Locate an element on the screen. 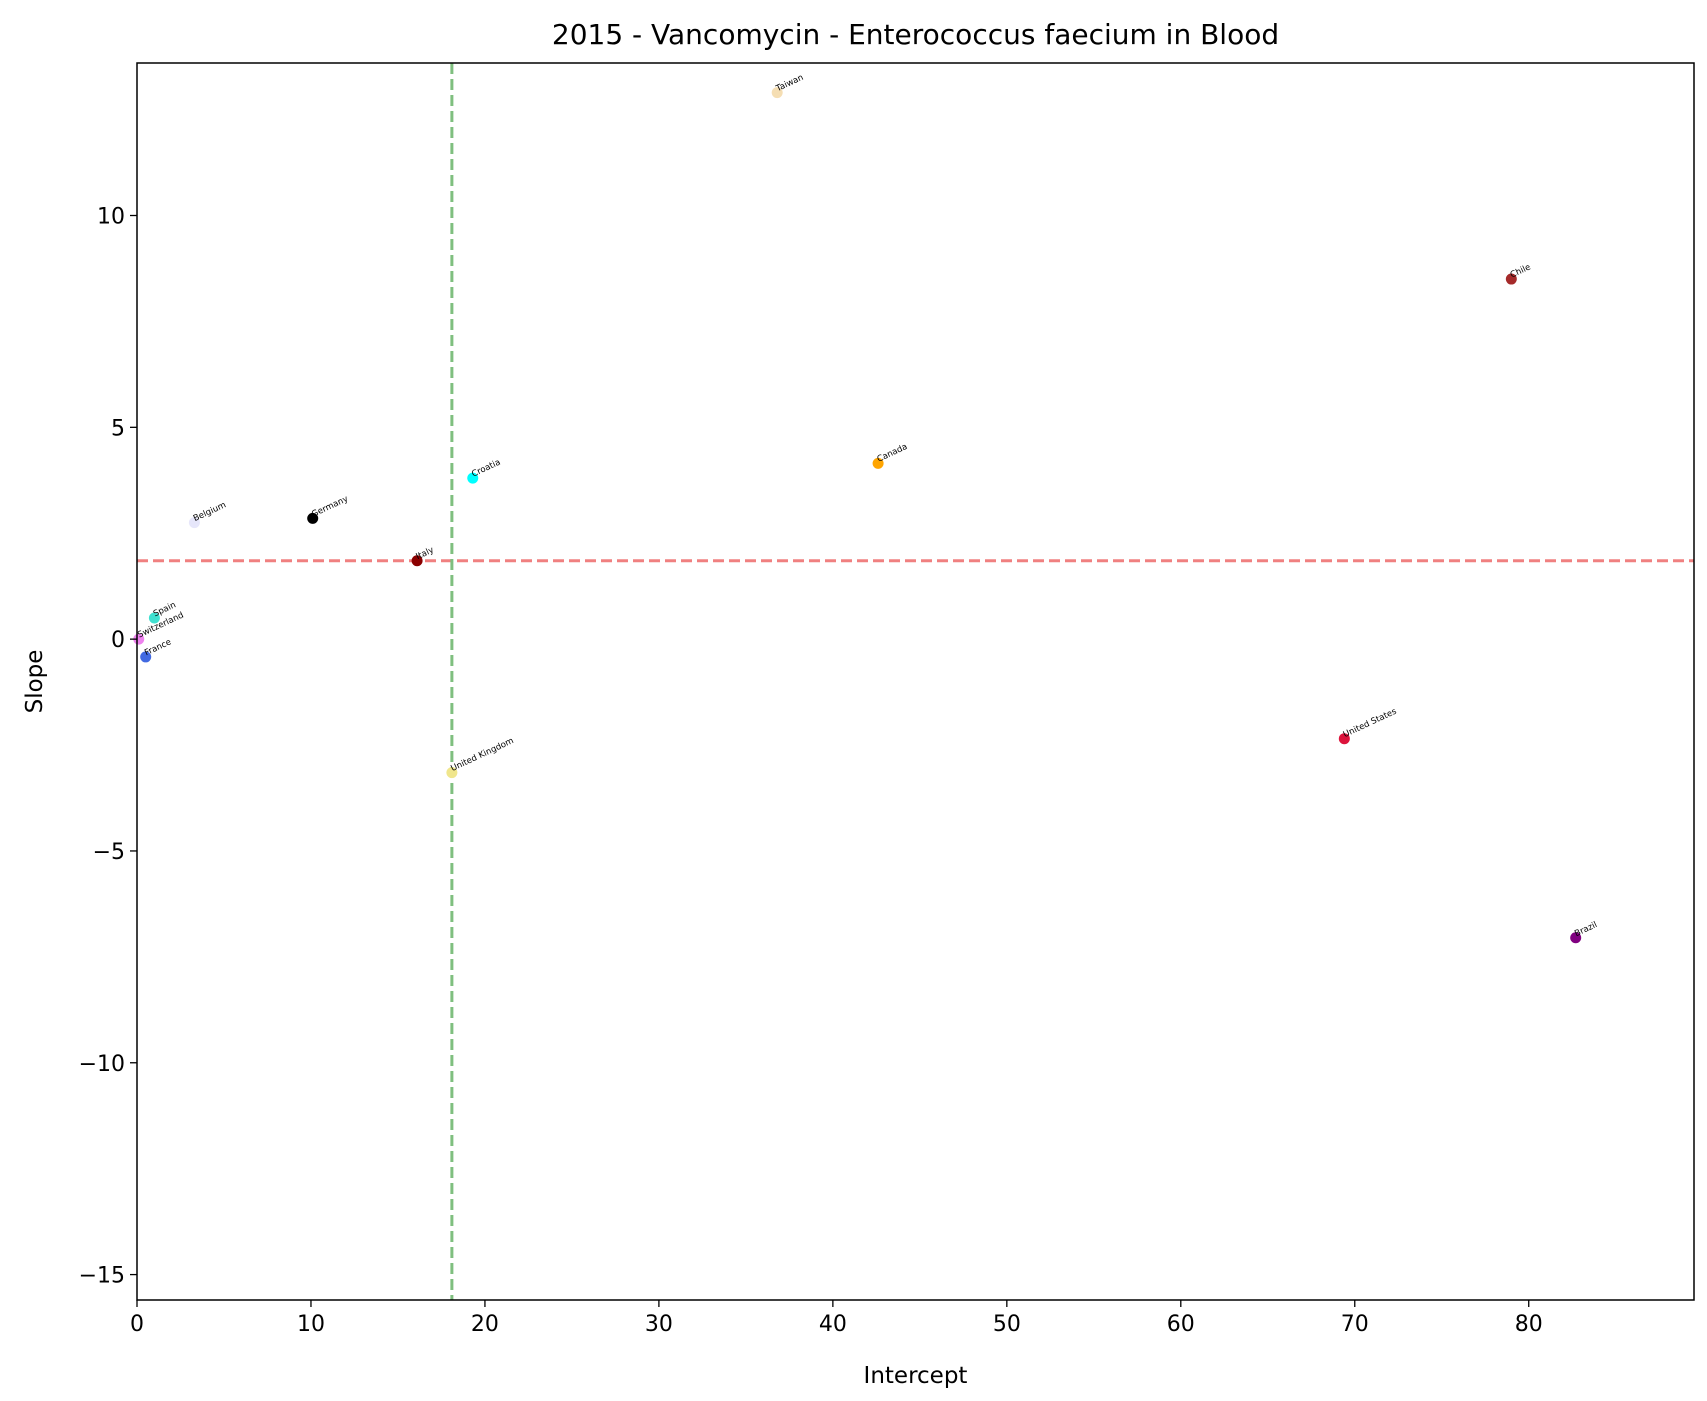 The height and width of the screenshot is (1401, 1707). point-label-united-kingdom: United Kingdom is located at coordinates (482, 755).